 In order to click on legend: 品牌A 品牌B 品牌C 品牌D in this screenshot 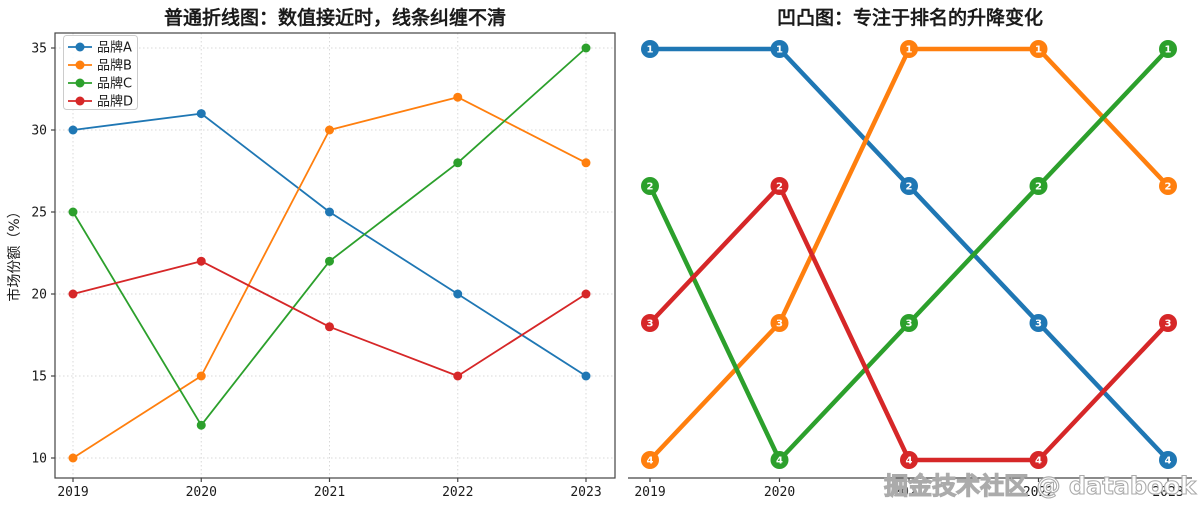, I will do `click(100, 72)`.